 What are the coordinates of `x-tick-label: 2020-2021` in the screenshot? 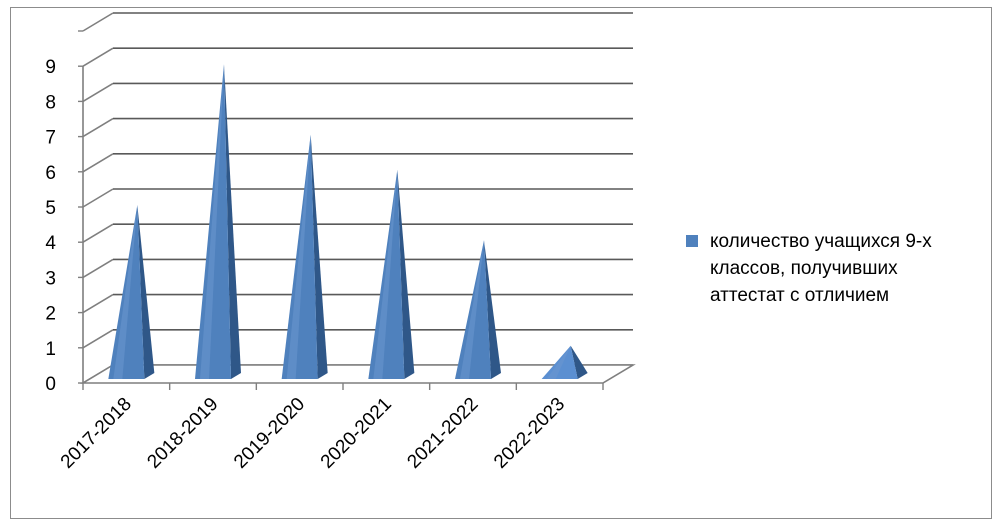 It's located at (356, 433).